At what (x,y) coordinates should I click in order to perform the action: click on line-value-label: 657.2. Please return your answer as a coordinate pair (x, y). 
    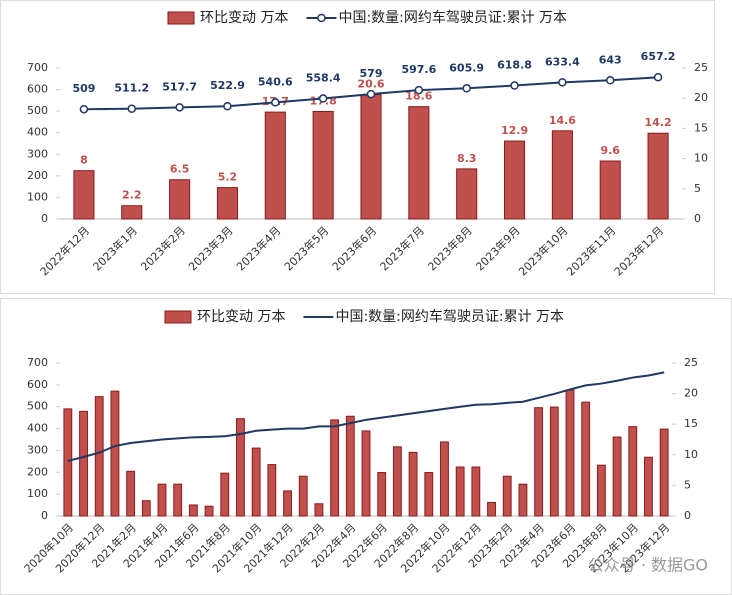
    Looking at the image, I should click on (658, 56).